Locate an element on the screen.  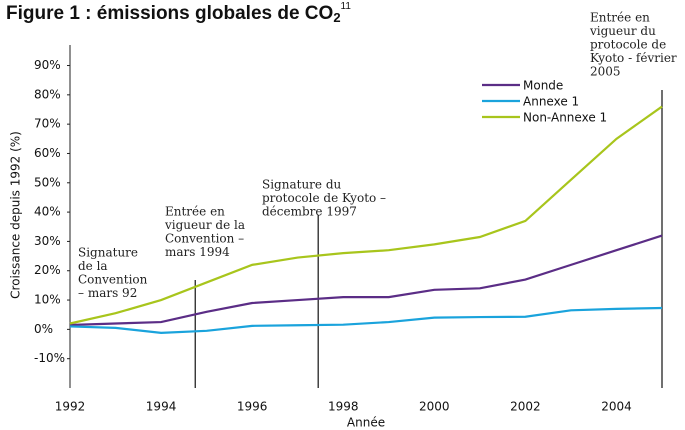
x-tick-label: 1992 is located at coordinates (70, 407).